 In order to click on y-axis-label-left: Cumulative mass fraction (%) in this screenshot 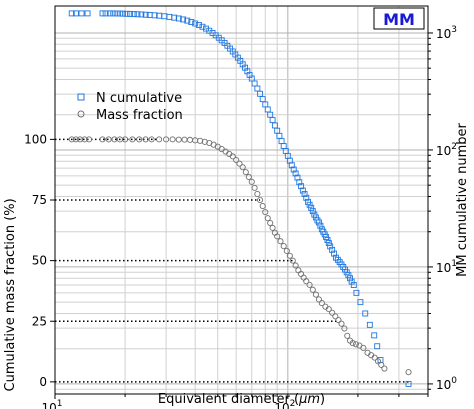, I will do `click(10, 294)`.